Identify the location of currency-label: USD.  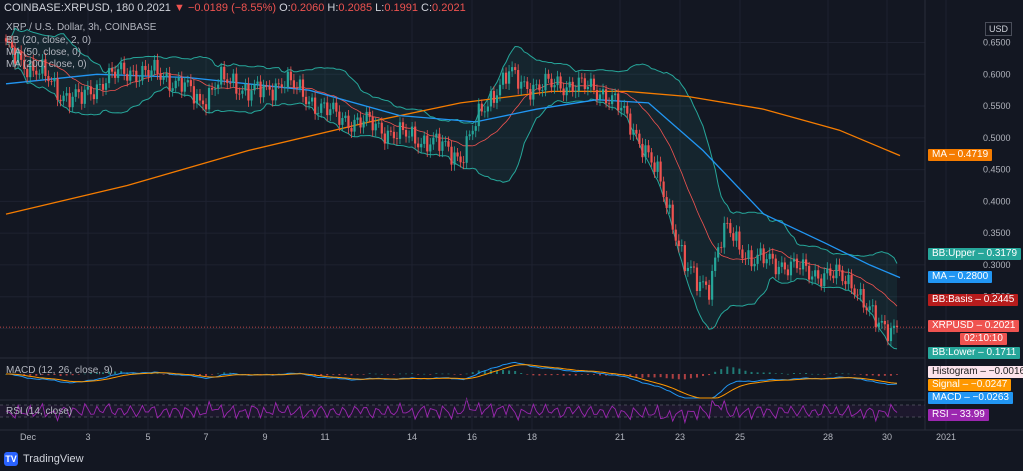
(999, 29).